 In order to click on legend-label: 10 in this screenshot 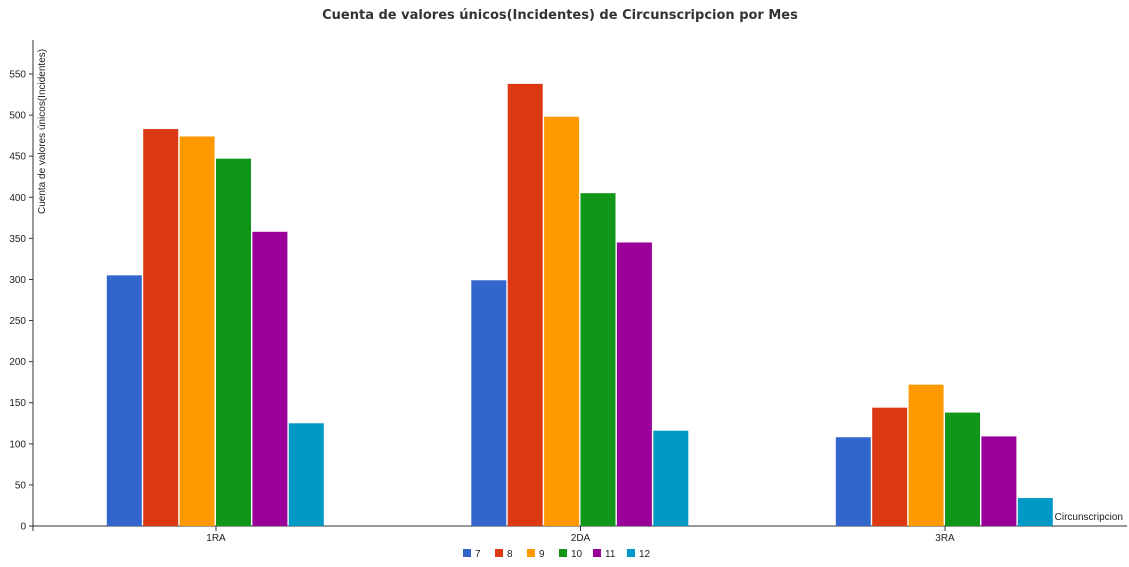, I will do `click(577, 554)`.